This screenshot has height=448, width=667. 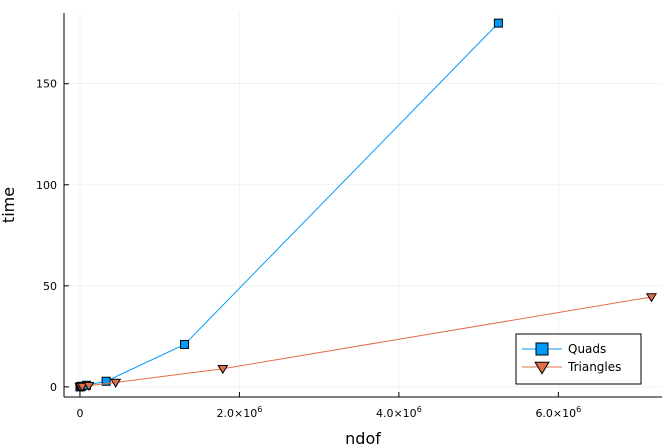 I want to click on x-tick-label: 0, so click(x=79, y=413).